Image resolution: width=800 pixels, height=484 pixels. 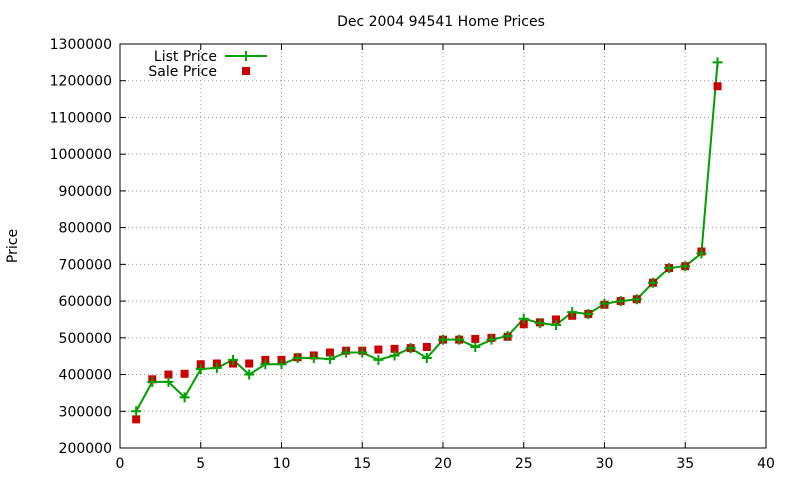 What do you see at coordinates (282, 464) in the screenshot?
I see `x-tick-label: 10` at bounding box center [282, 464].